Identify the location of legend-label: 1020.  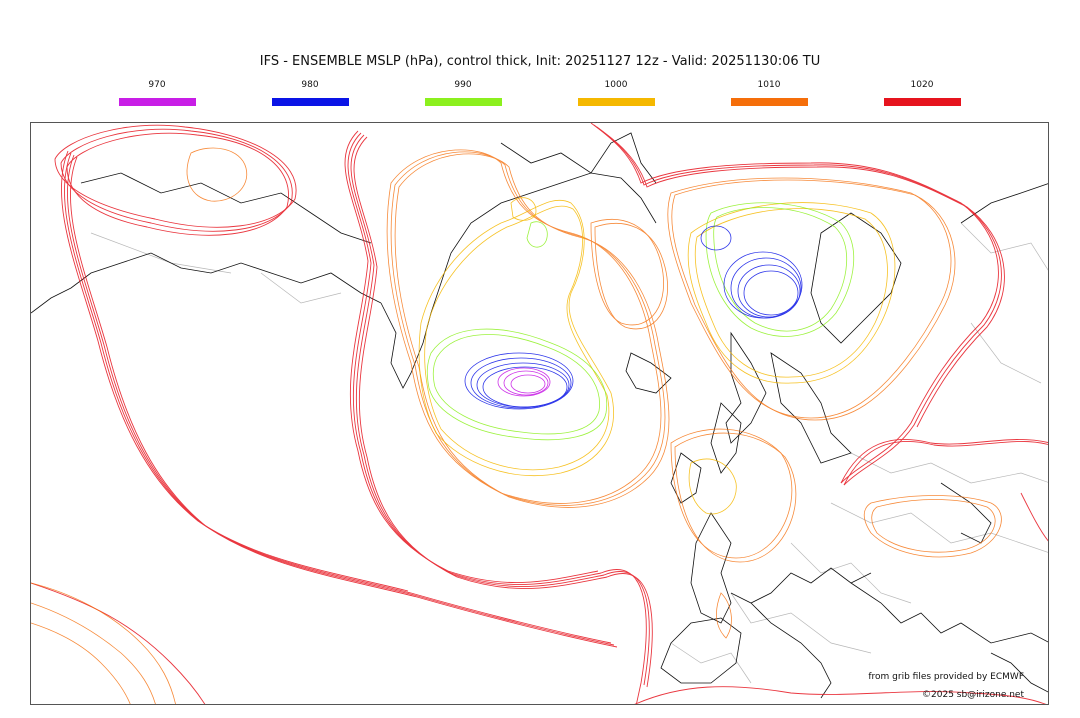
(922, 85).